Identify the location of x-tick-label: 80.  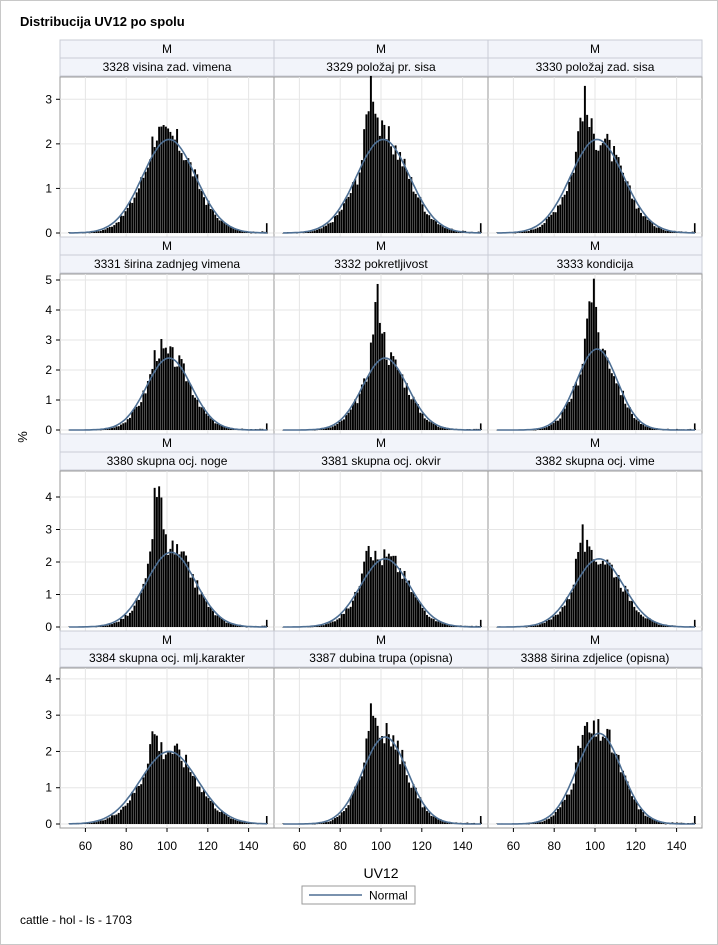
(555, 846).